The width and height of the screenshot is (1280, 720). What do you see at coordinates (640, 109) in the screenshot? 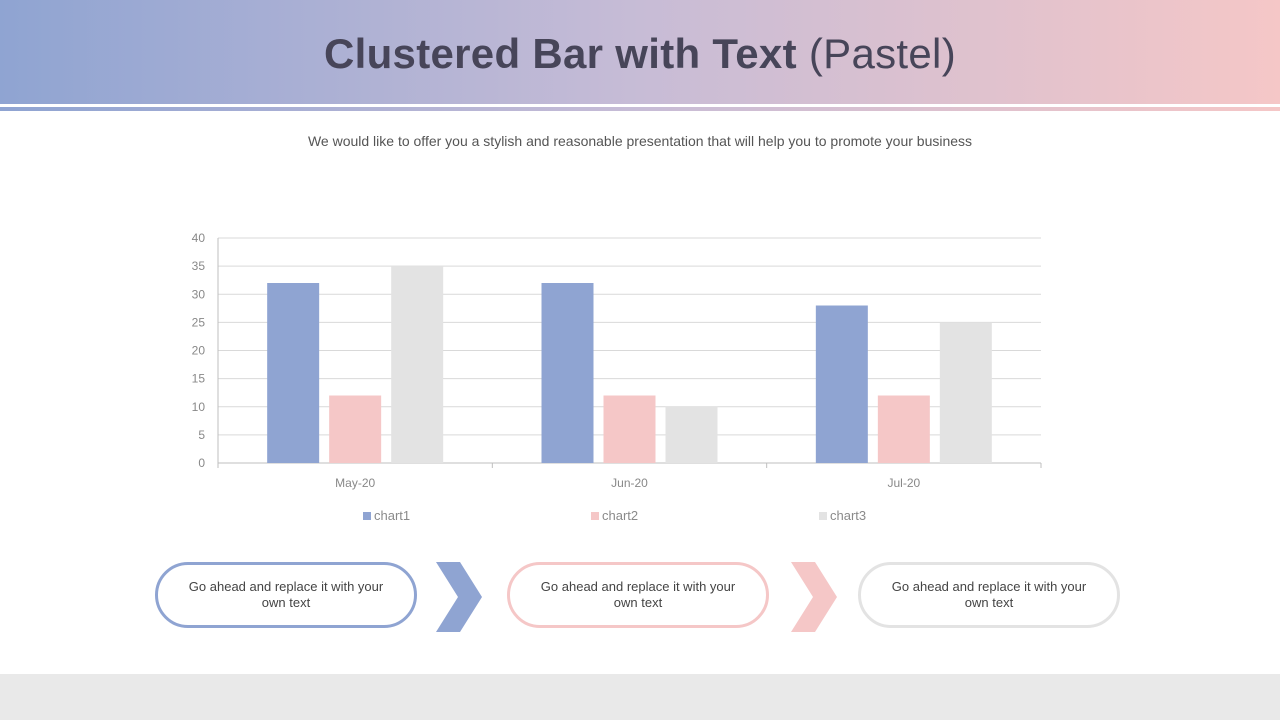
I see `title-underline` at bounding box center [640, 109].